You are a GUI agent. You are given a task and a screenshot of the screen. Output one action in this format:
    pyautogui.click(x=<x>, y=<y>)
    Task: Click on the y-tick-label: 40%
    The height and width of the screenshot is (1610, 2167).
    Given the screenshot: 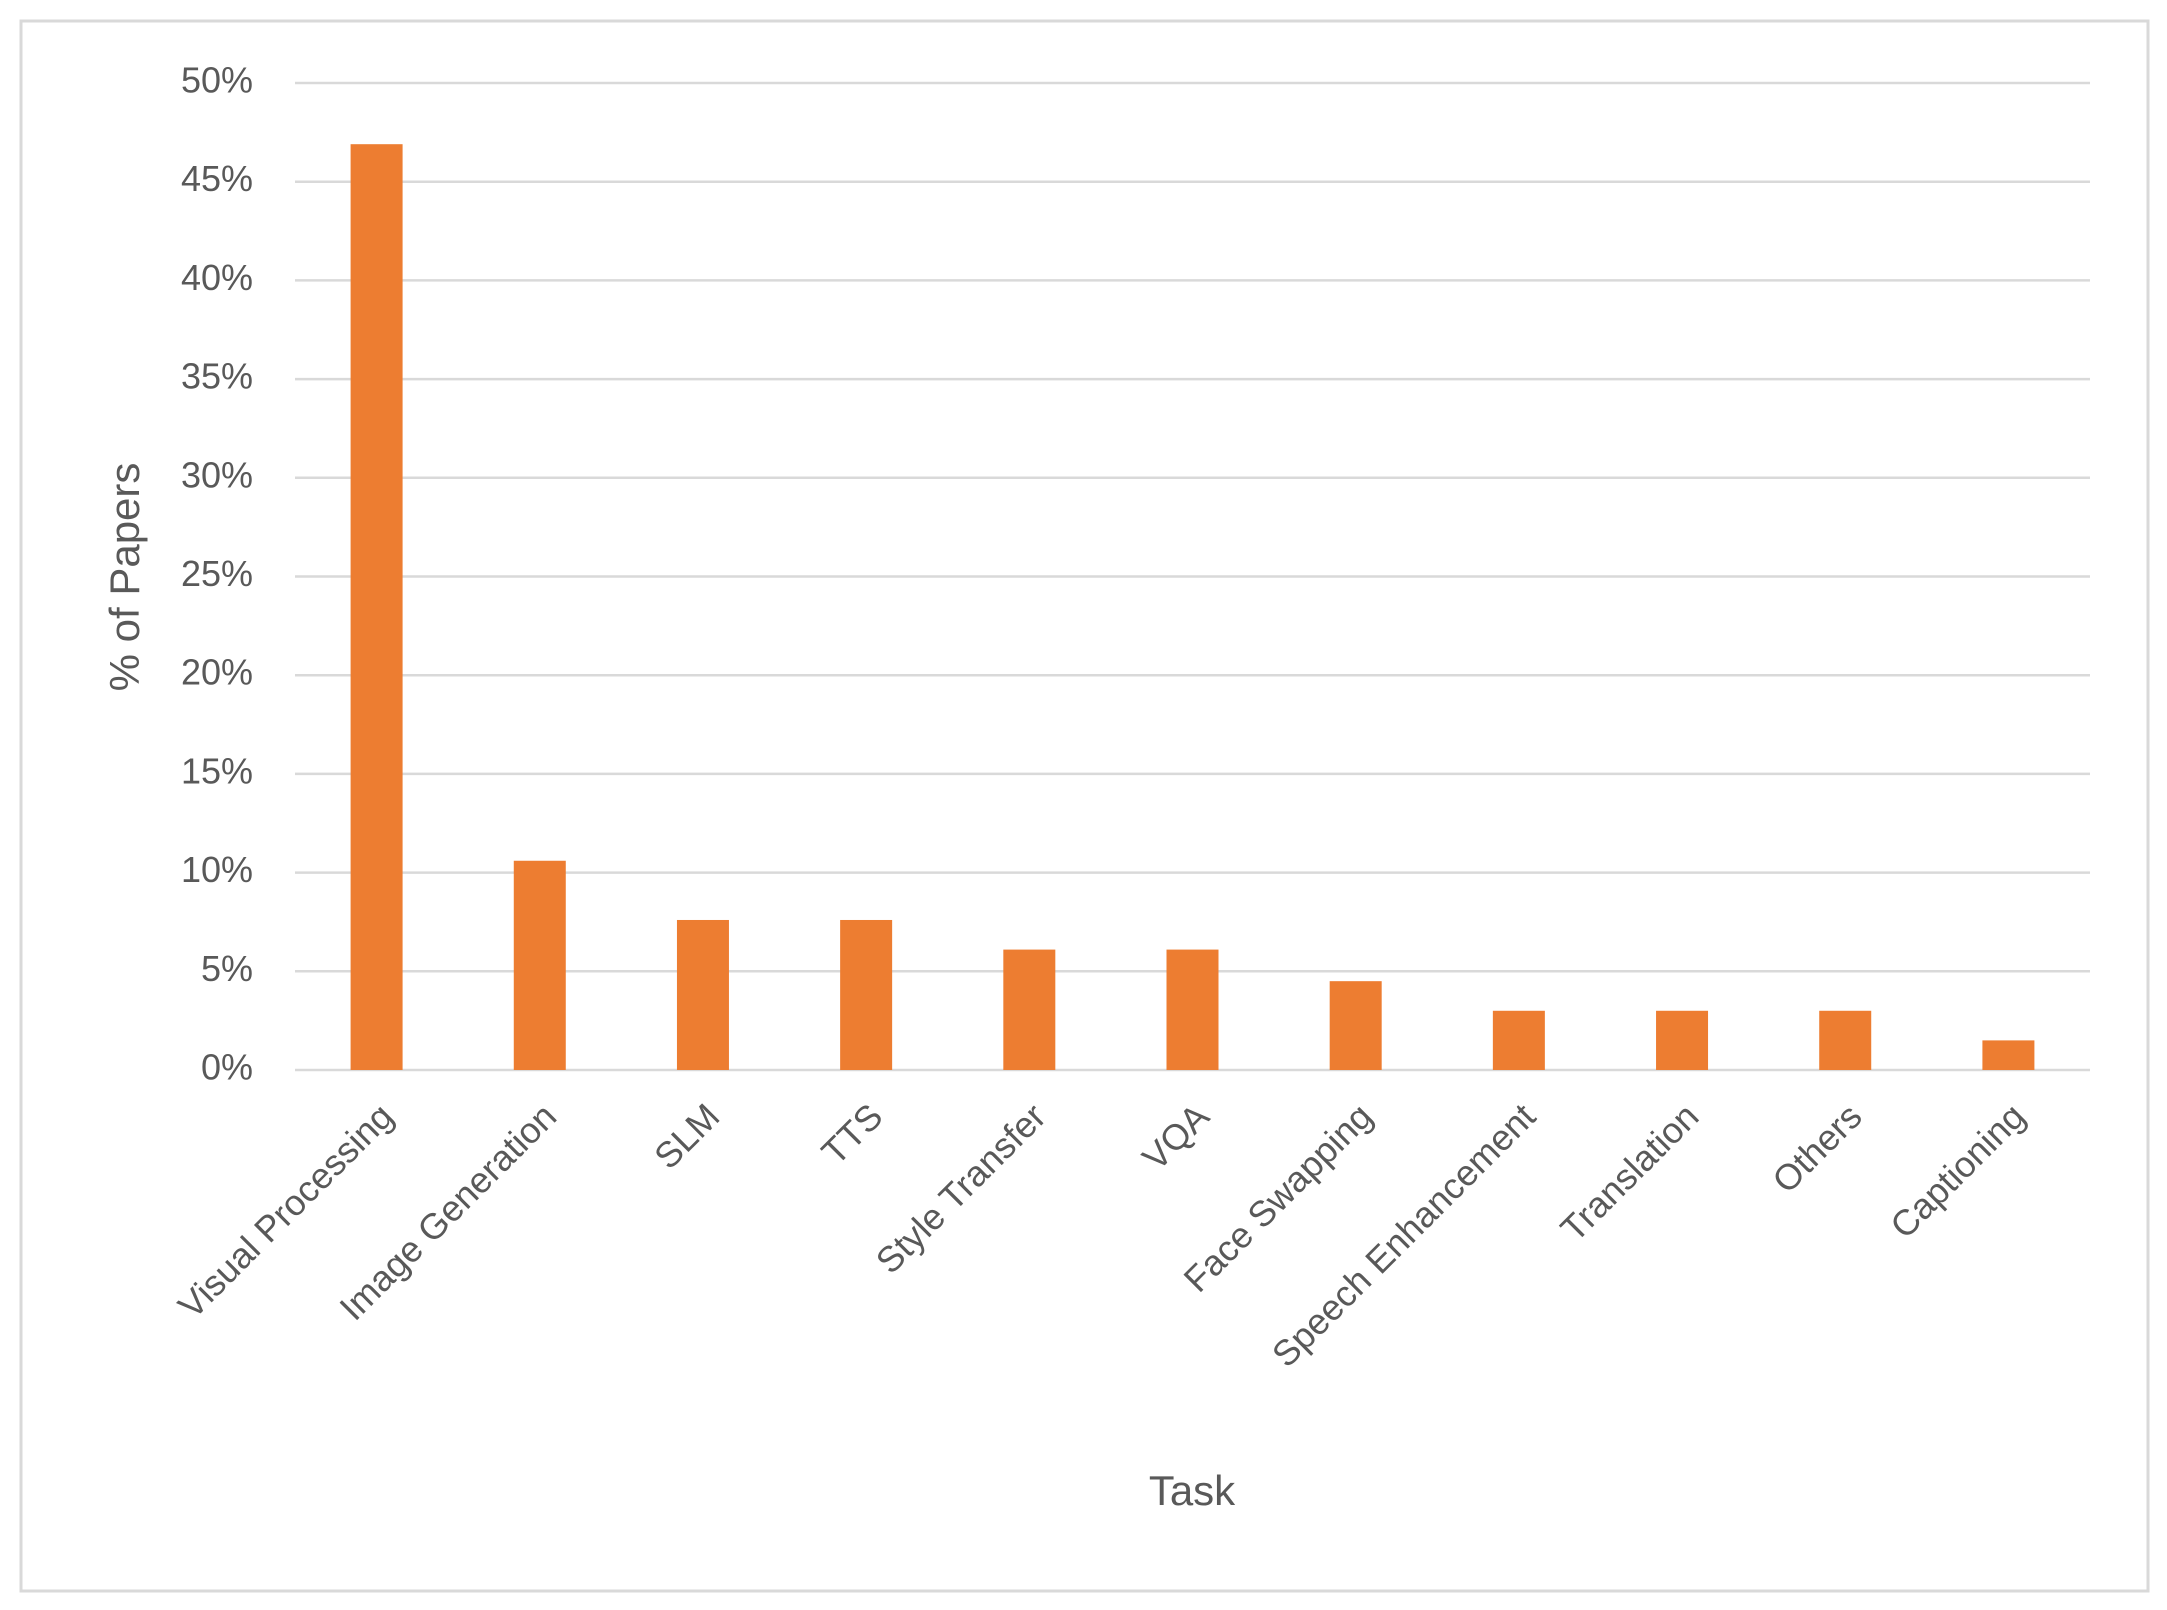 What is the action you would take?
    pyautogui.click(x=217, y=277)
    